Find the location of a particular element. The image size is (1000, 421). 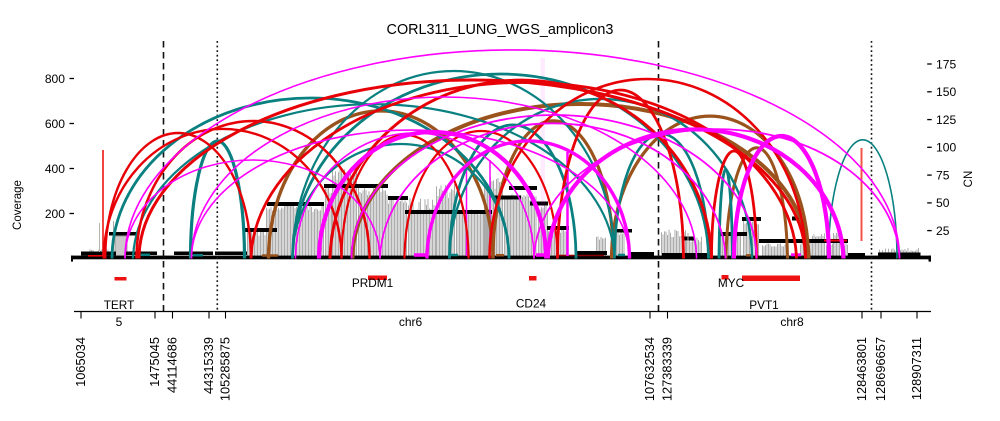

svg-text: 125 is located at coordinates (946, 120).